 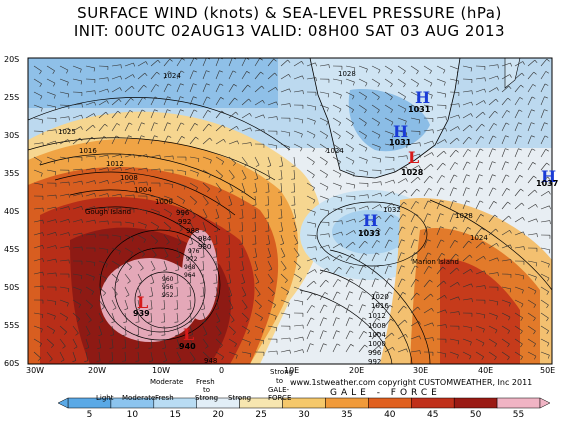 I want to click on isobar-label: 988, so click(x=193, y=231).